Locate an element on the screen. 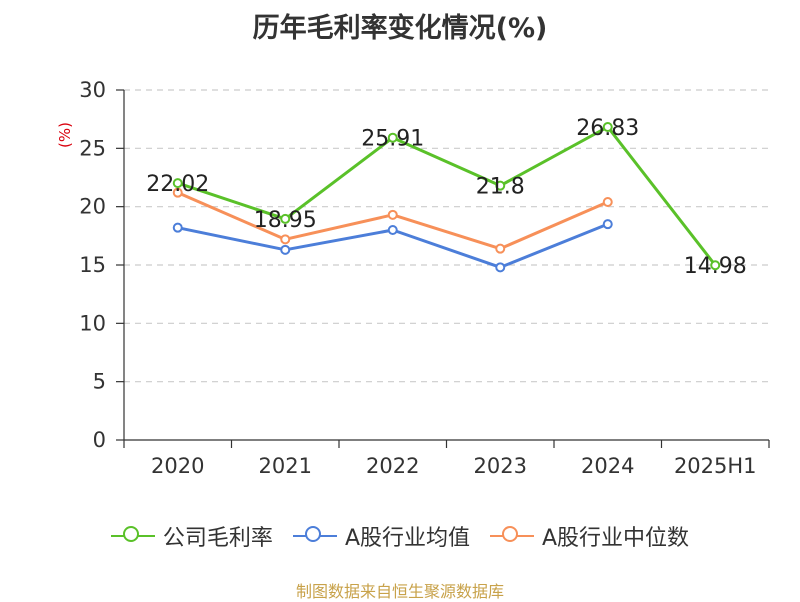  data-label: 25.91 is located at coordinates (392, 139).